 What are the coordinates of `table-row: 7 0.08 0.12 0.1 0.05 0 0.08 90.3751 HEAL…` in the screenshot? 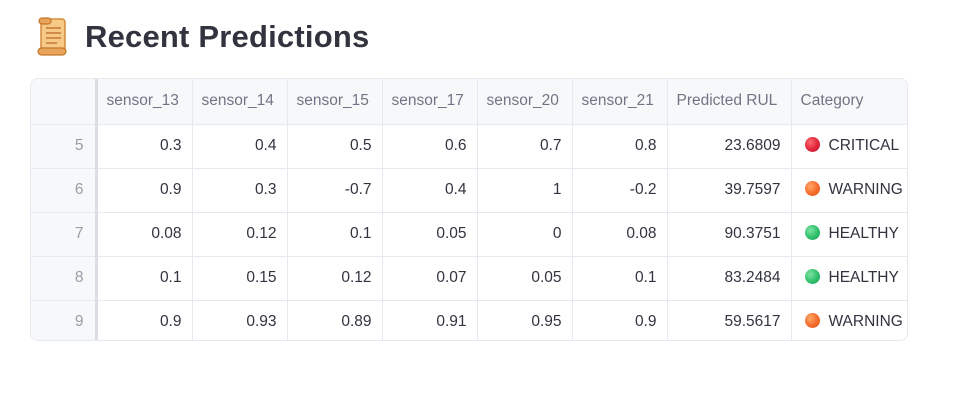 It's located at (469, 234).